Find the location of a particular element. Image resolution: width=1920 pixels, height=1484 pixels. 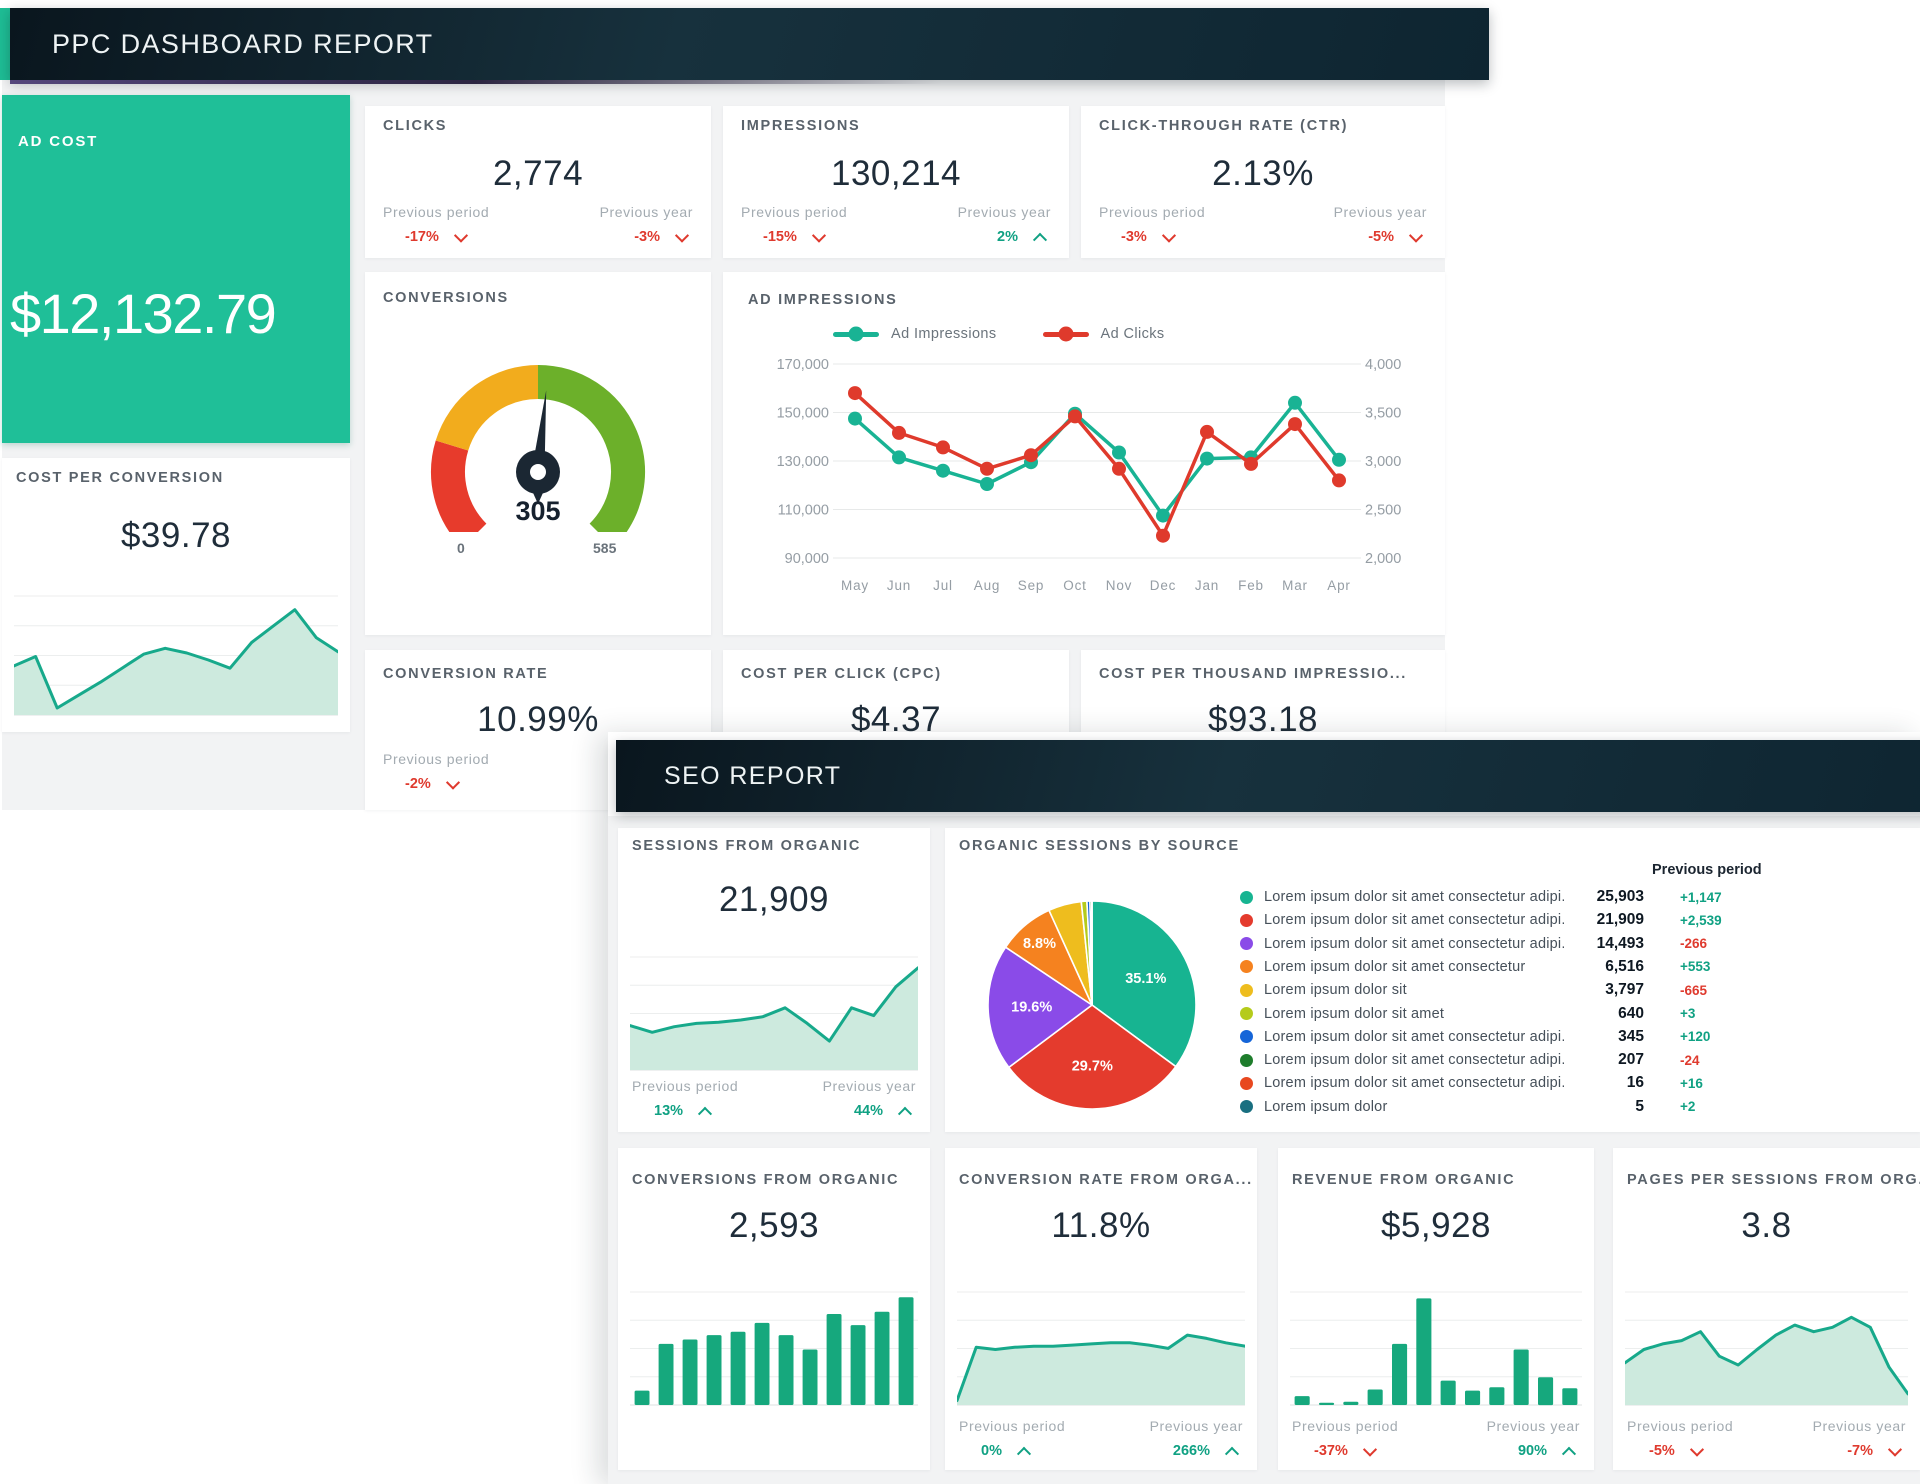

svg-text: 2,500 is located at coordinates (1383, 511).